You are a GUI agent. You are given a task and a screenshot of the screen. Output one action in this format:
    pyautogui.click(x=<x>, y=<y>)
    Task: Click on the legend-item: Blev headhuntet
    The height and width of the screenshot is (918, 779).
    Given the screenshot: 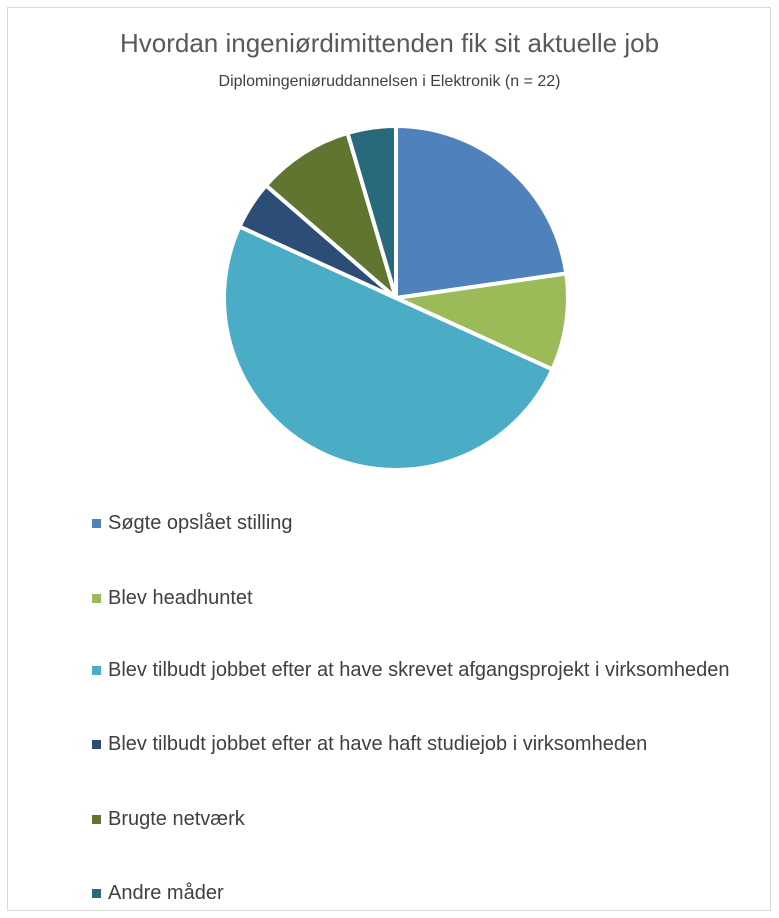 What is the action you would take?
    pyautogui.click(x=417, y=598)
    